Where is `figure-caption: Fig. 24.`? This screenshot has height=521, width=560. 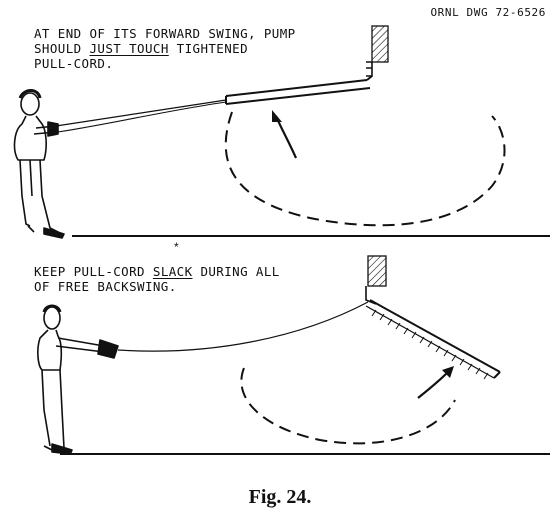
figure-caption: Fig. 24. is located at coordinates (280, 497).